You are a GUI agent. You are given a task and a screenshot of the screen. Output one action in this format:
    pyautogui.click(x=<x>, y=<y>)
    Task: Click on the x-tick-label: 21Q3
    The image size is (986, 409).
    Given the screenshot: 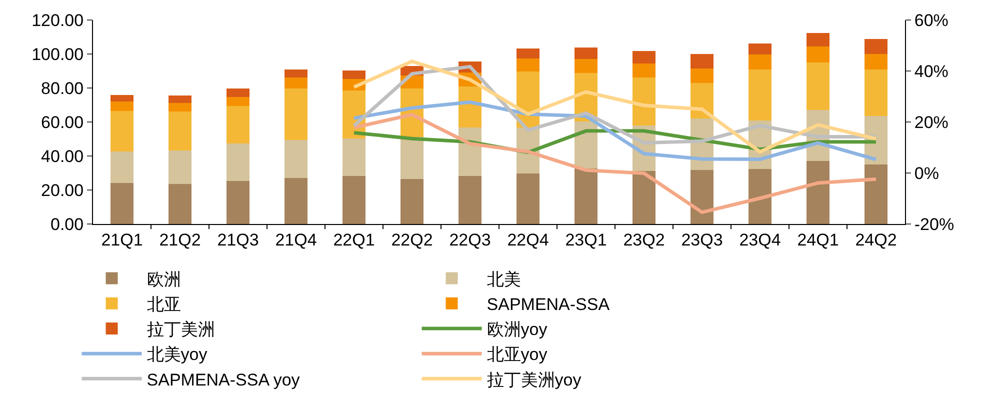 What is the action you would take?
    pyautogui.click(x=238, y=240)
    